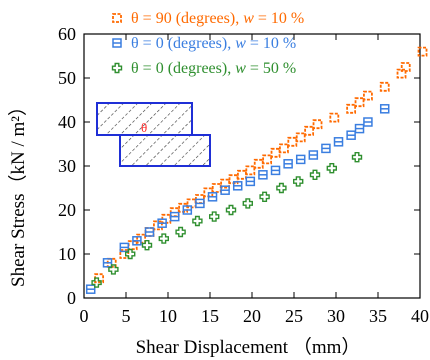  What do you see at coordinates (165, 150) in the screenshot?
I see `inset-lower-box` at bounding box center [165, 150].